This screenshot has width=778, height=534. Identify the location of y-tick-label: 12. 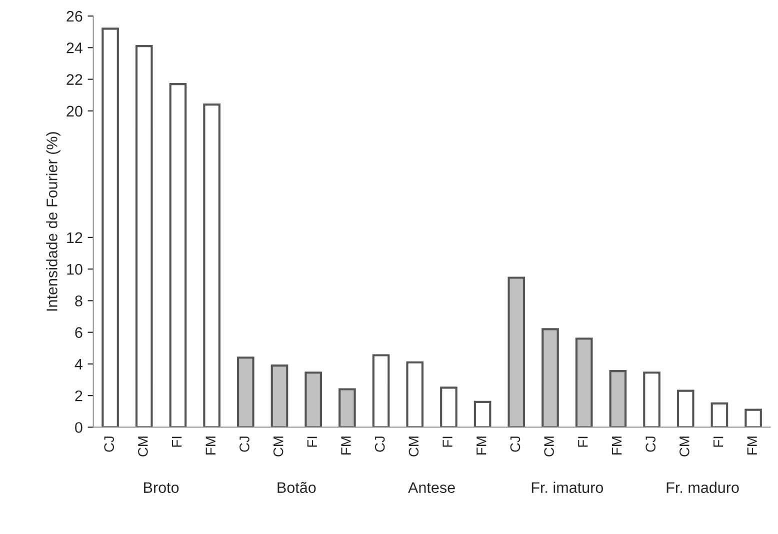
(74, 237).